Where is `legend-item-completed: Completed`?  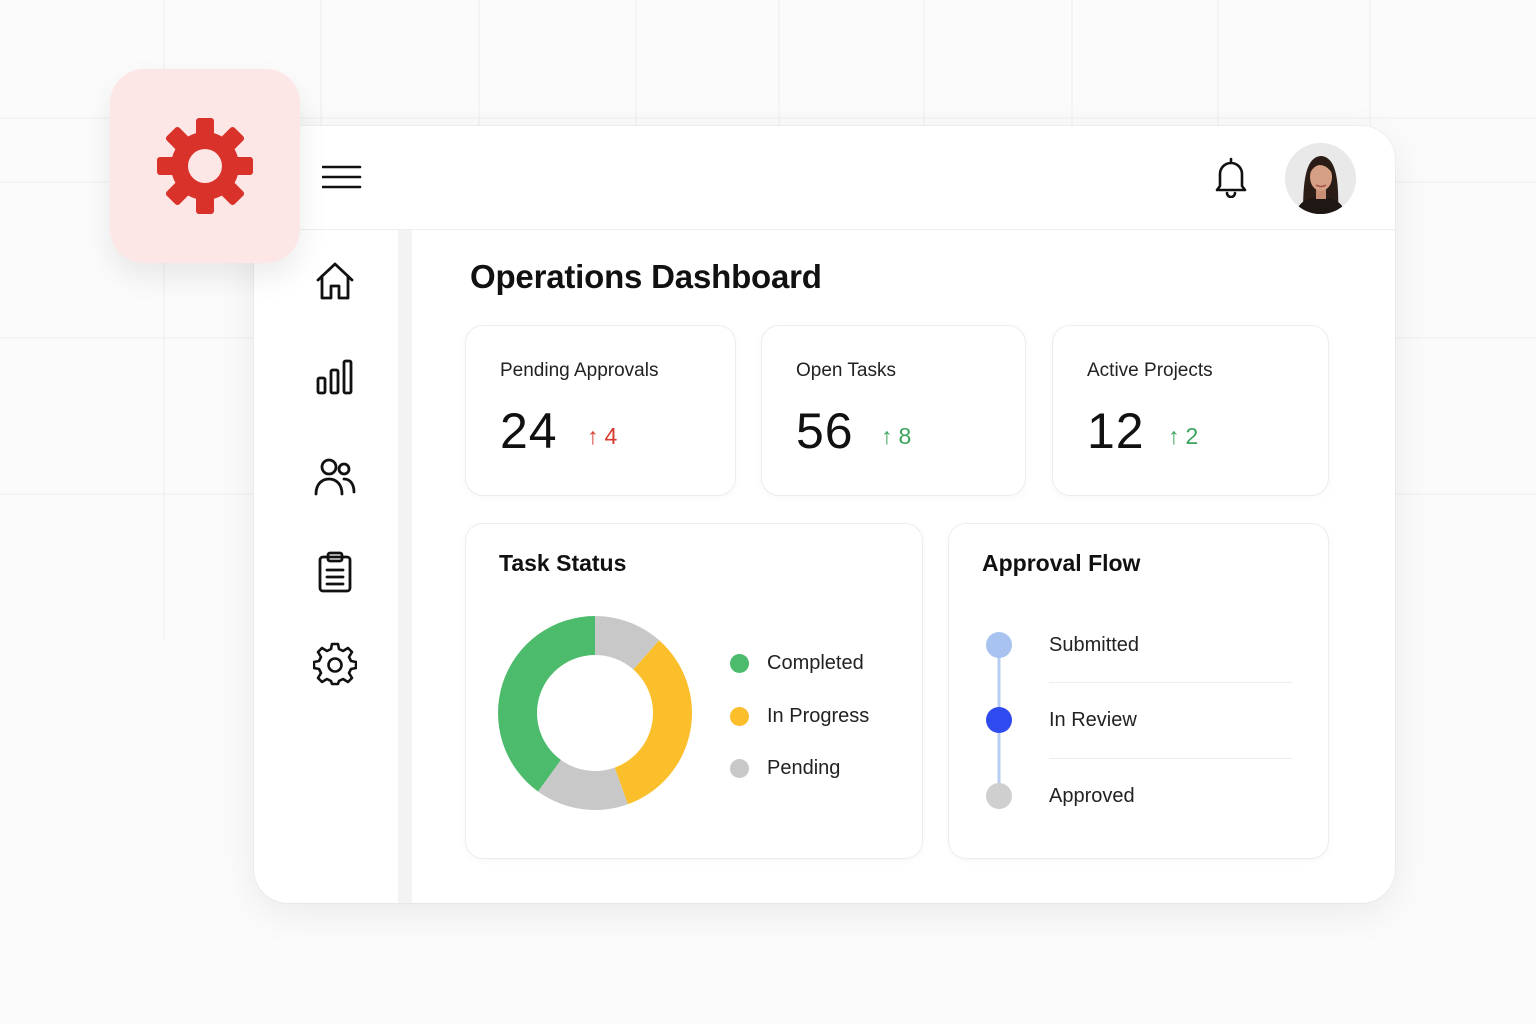 legend-item-completed: Completed is located at coordinates (797, 663).